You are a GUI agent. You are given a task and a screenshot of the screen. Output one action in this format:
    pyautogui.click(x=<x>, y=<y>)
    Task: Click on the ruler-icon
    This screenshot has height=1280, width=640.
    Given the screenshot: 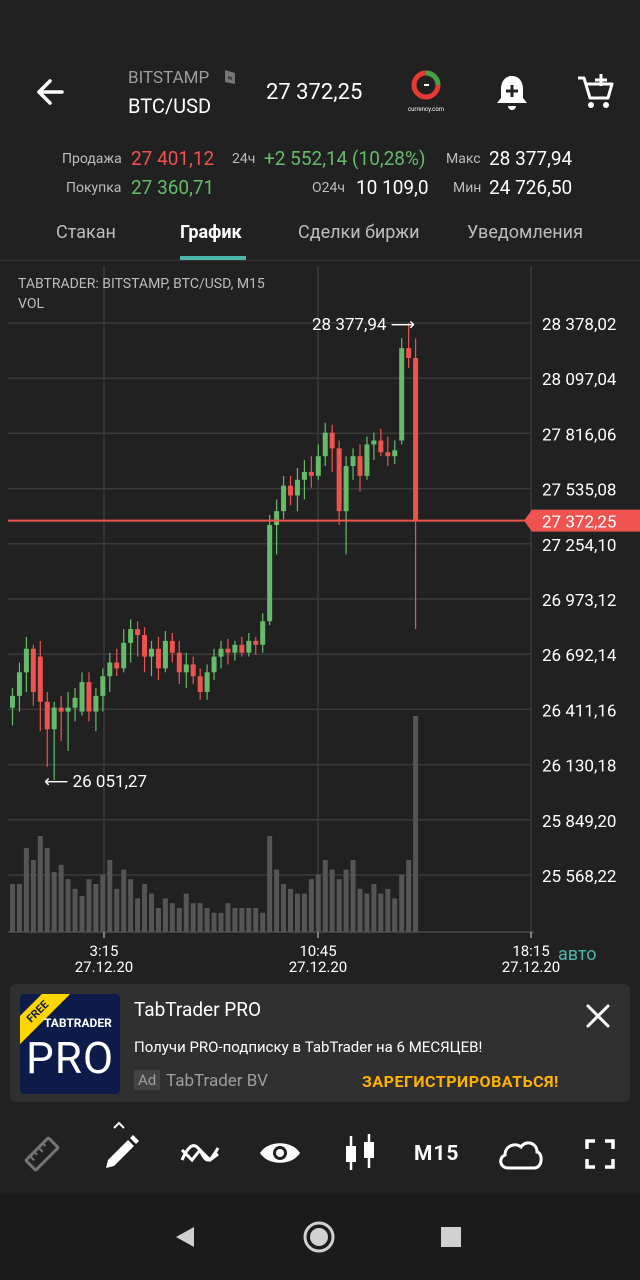 What is the action you would take?
    pyautogui.click(x=42, y=1154)
    